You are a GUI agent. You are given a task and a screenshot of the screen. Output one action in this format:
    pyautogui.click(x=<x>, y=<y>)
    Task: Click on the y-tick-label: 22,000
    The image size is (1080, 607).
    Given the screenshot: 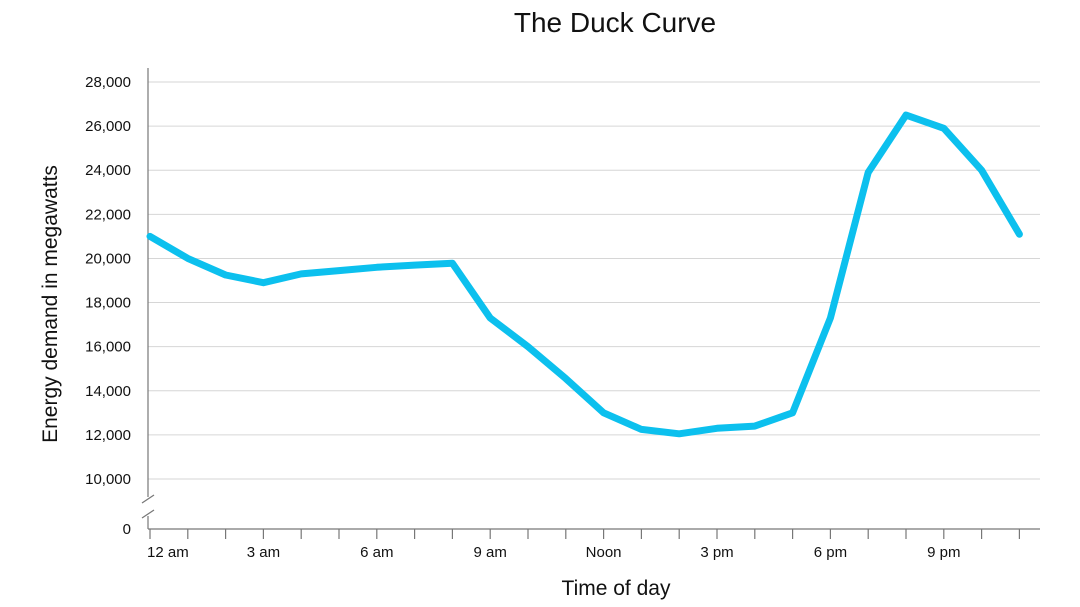 What is the action you would take?
    pyautogui.click(x=108, y=214)
    